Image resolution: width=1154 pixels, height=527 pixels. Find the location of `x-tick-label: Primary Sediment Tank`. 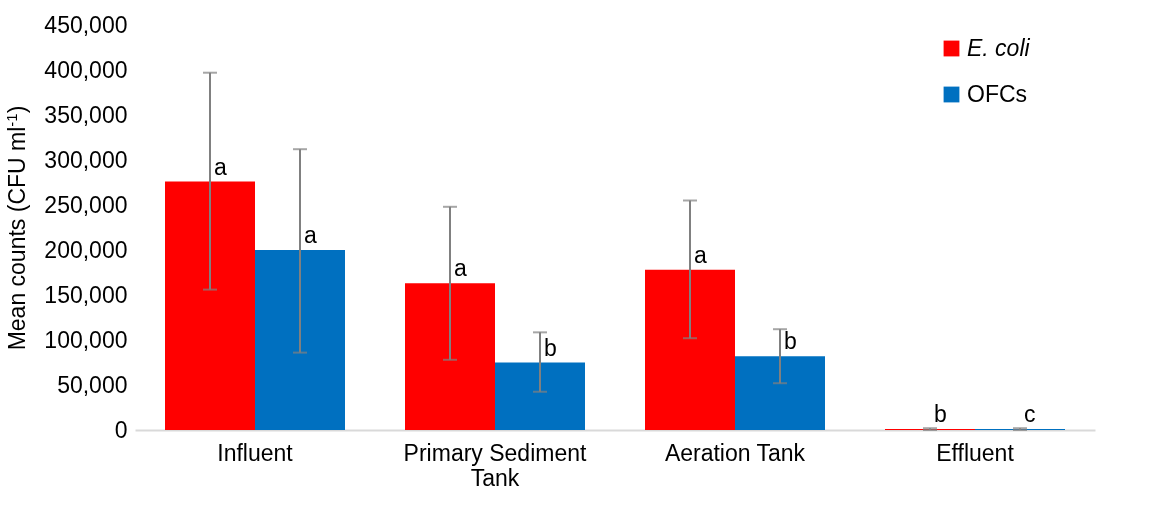

x-tick-label: Primary Sediment Tank is located at coordinates (495, 465).